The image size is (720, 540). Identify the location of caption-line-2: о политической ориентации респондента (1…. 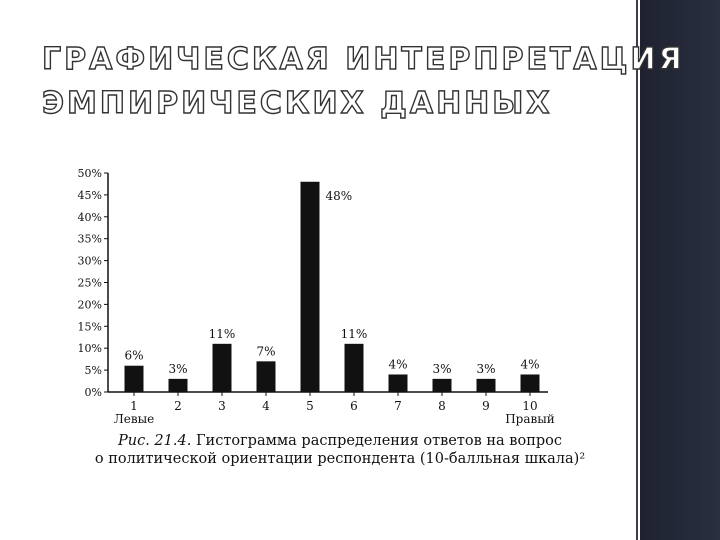
(340, 459).